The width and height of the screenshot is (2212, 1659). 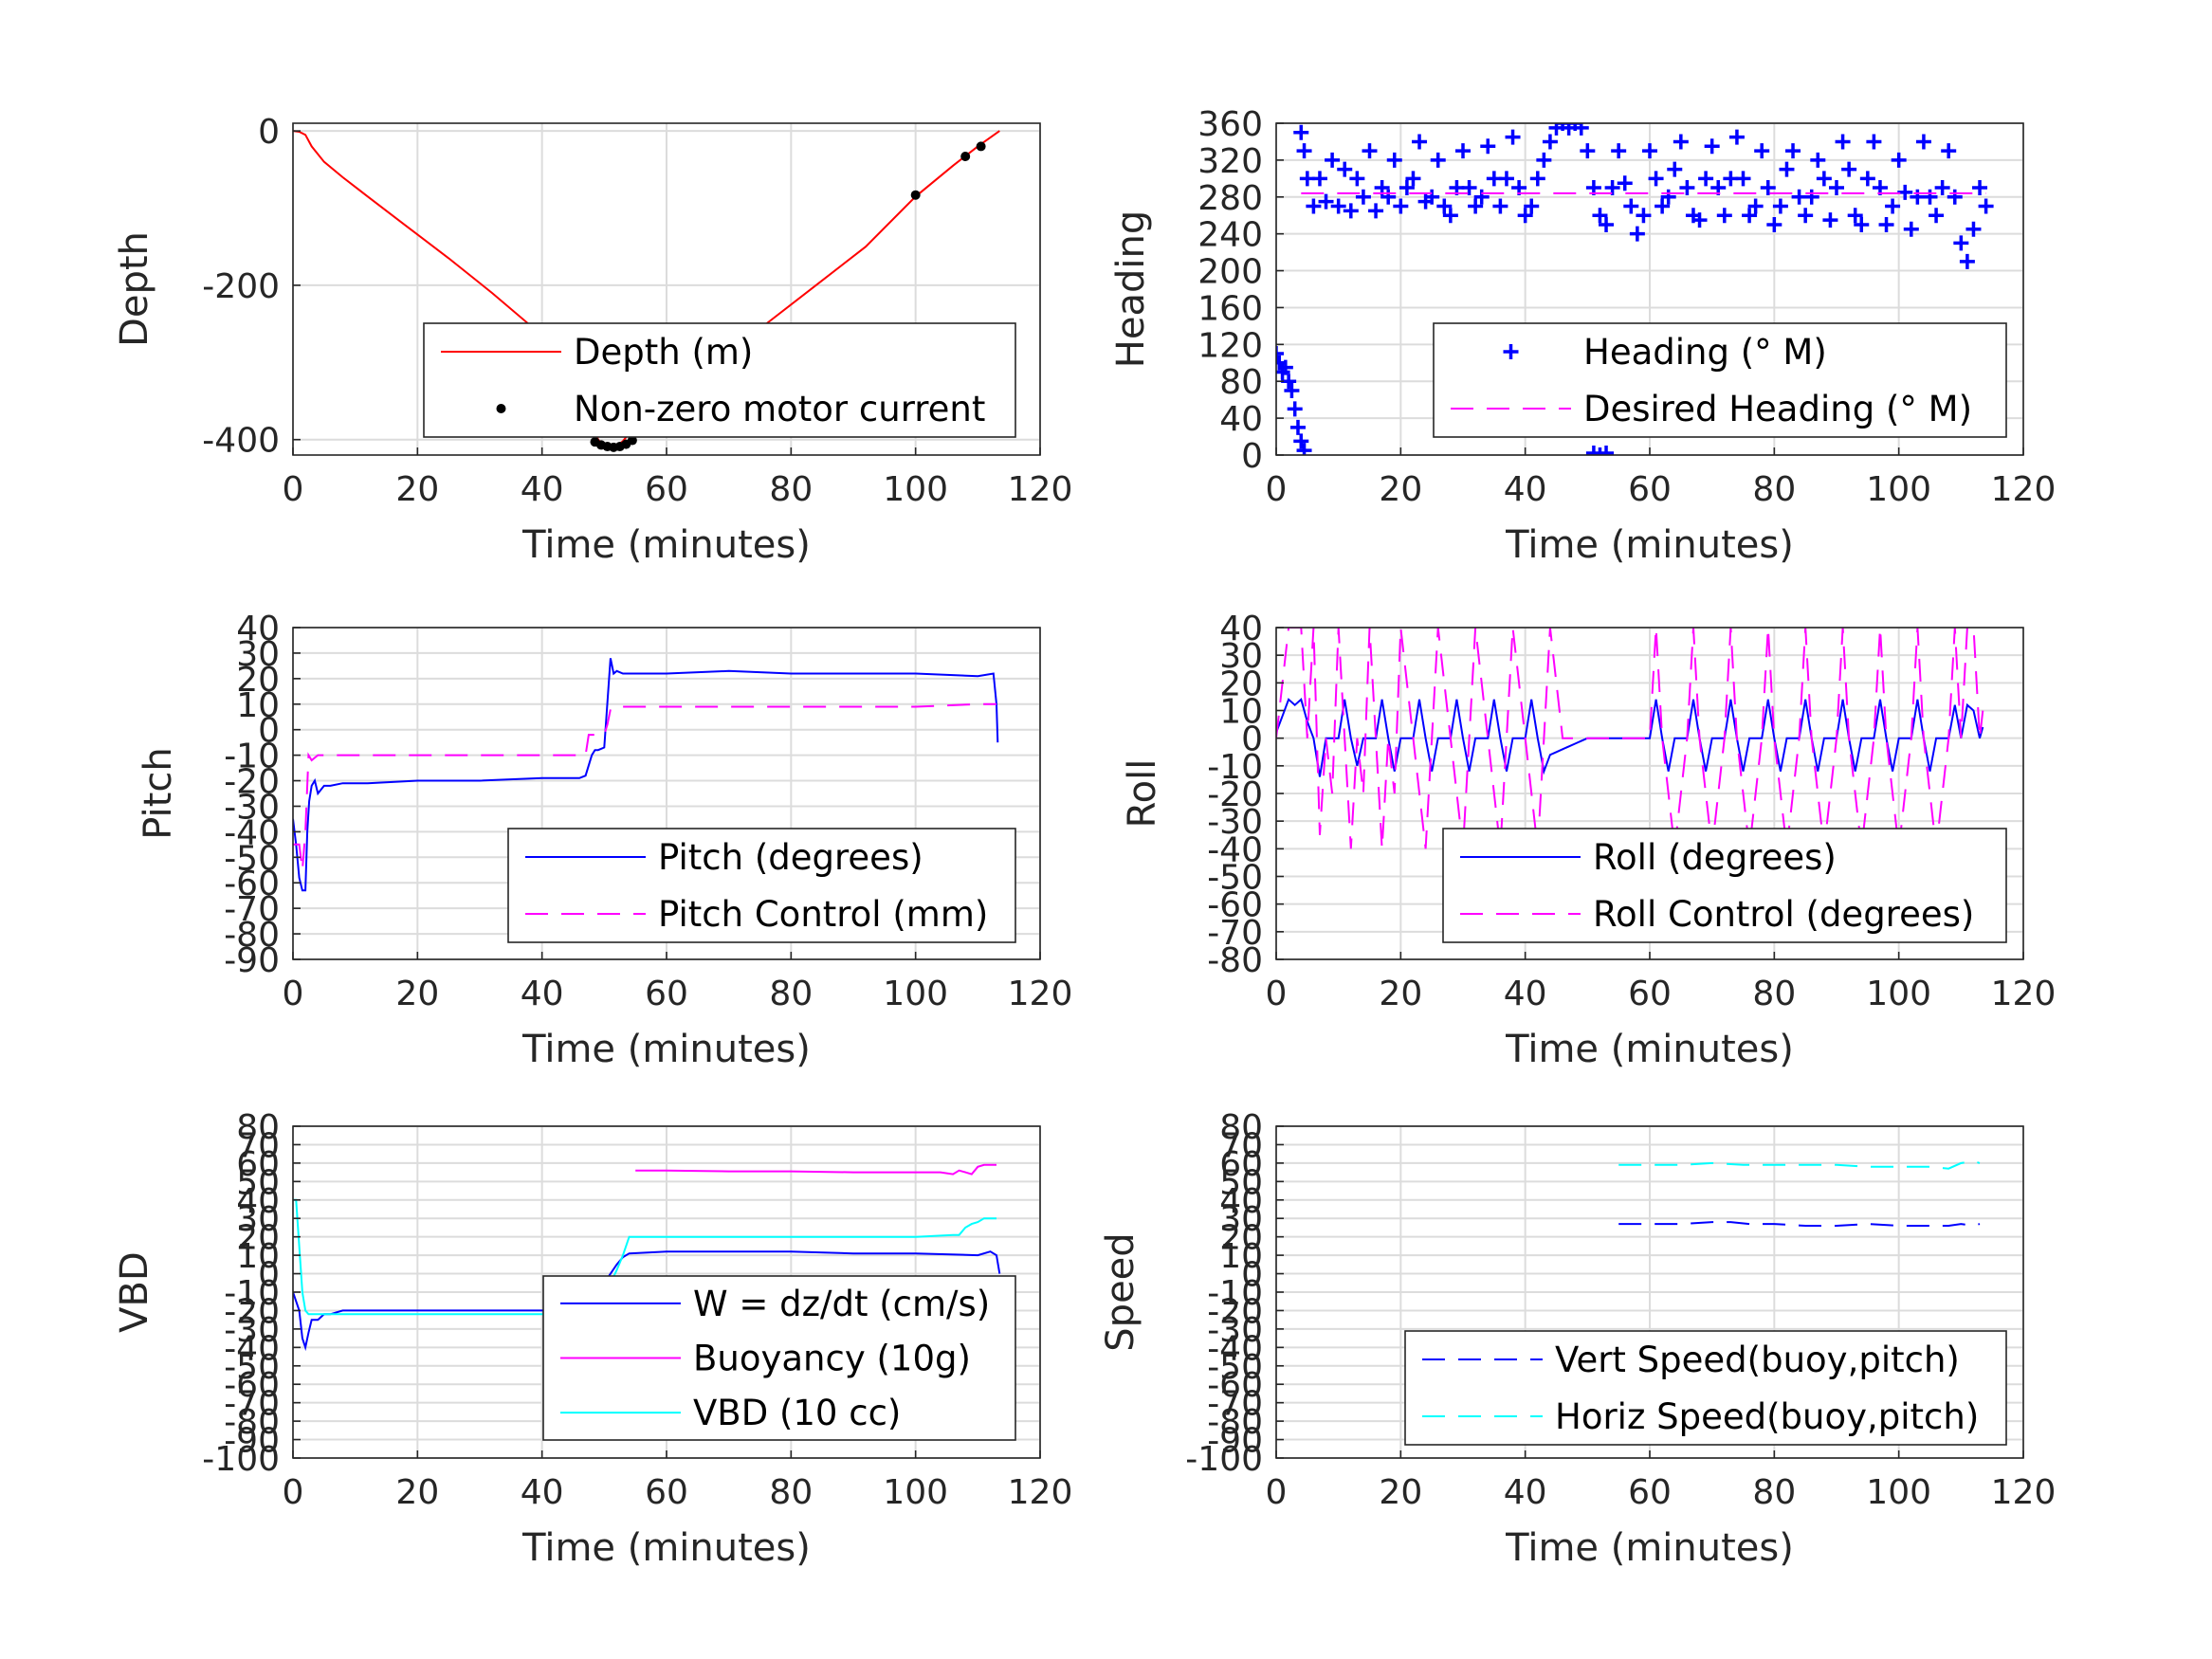 I want to click on pitch-legend-label: Pitch Control (mm), so click(x=823, y=914).